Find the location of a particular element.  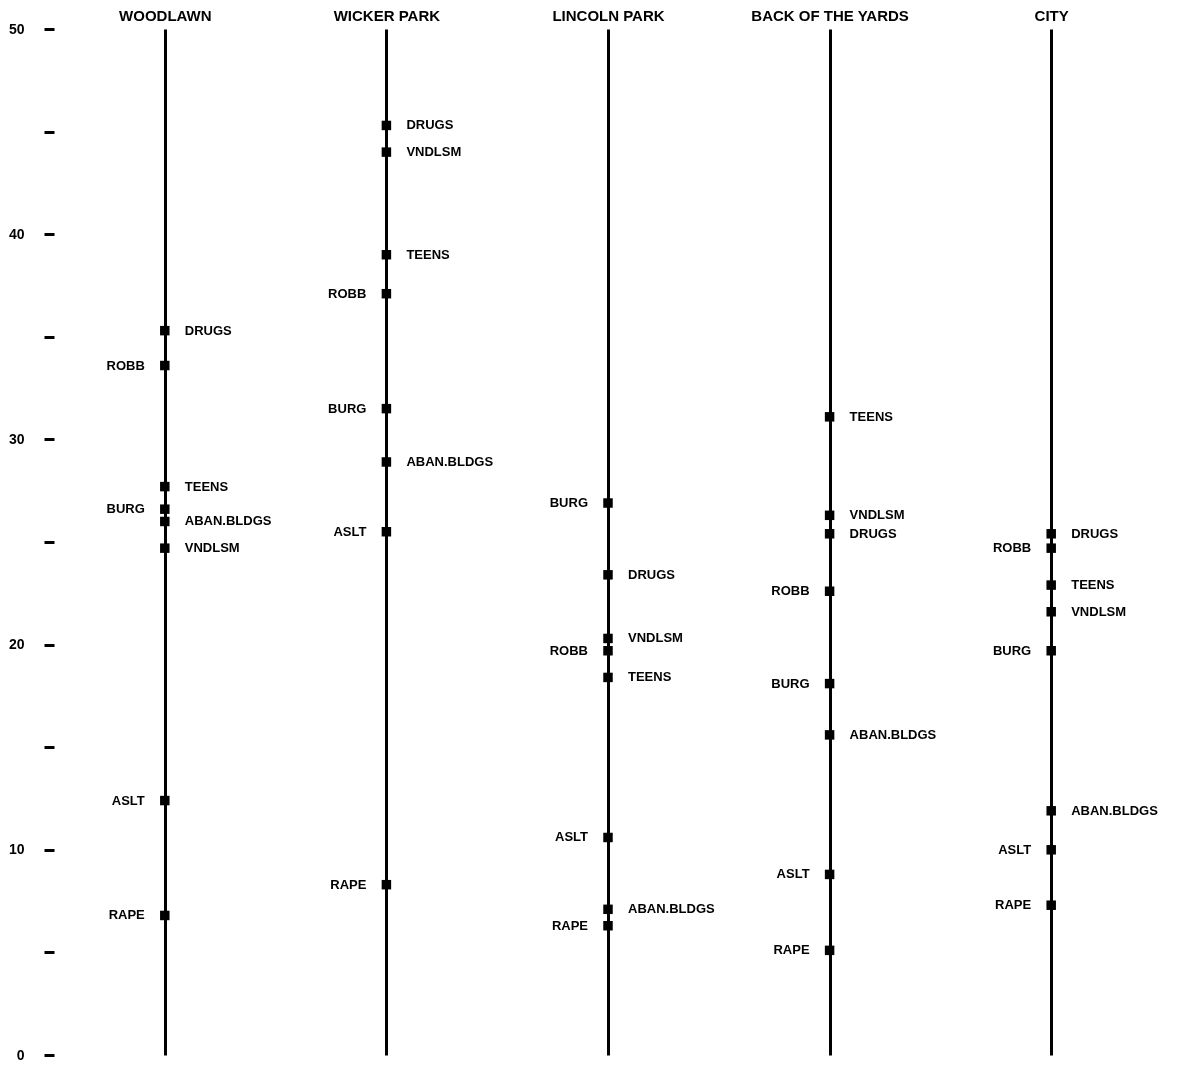

x-tick-label: WOODLAWN is located at coordinates (165, 15).